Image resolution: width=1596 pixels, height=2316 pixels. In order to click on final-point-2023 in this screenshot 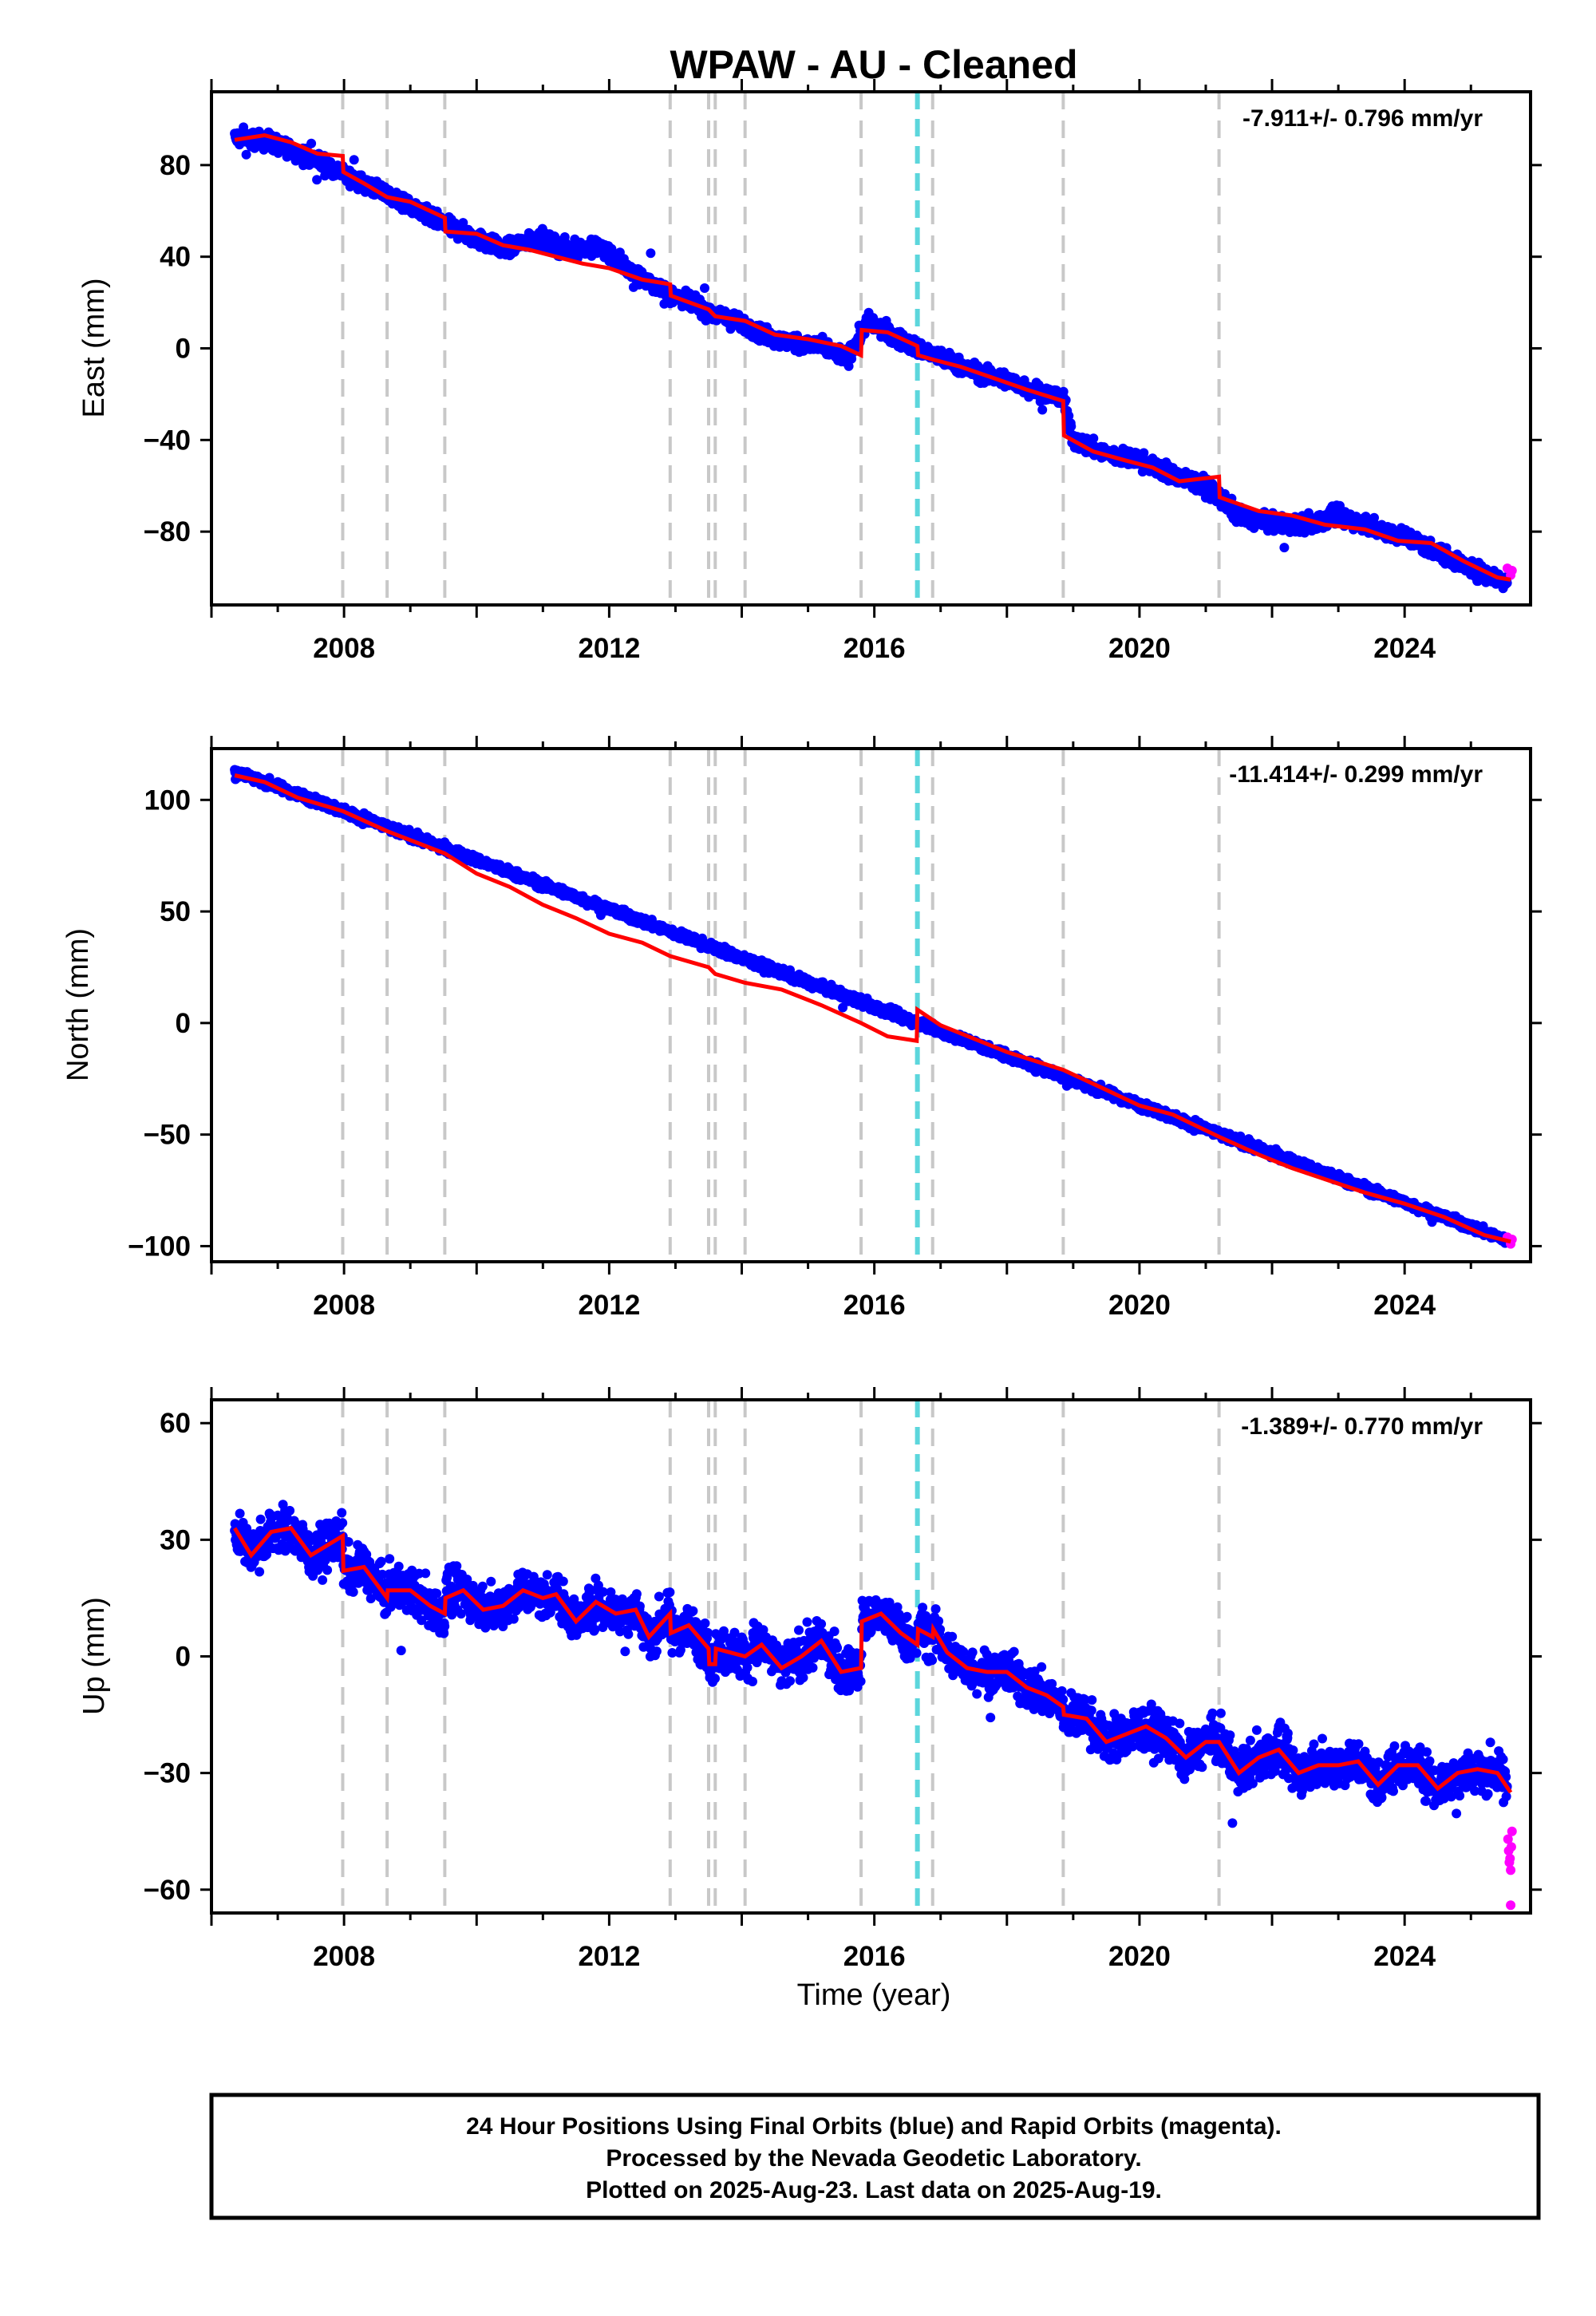, I will do `click(1042, 410)`.